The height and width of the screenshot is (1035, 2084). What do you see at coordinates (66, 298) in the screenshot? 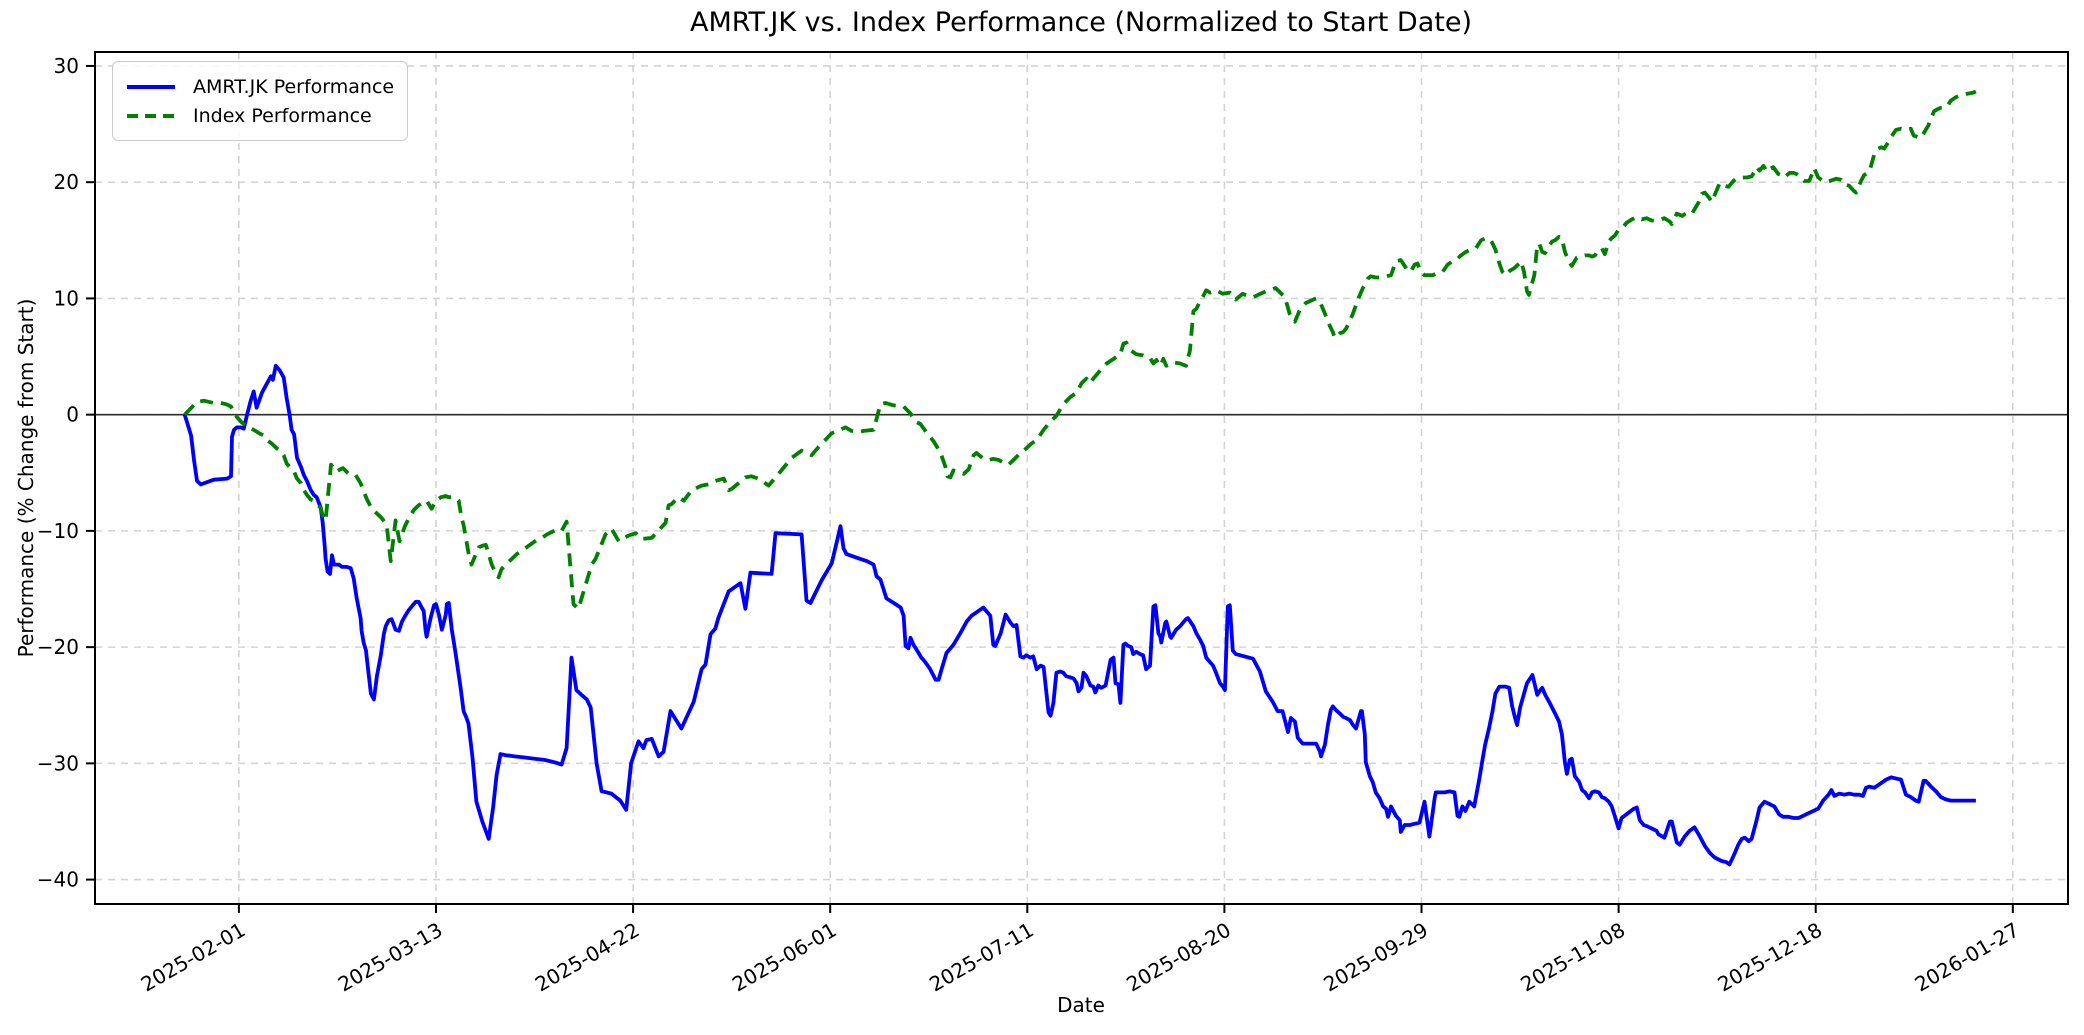
I see `y-tick-label: 10` at bounding box center [66, 298].